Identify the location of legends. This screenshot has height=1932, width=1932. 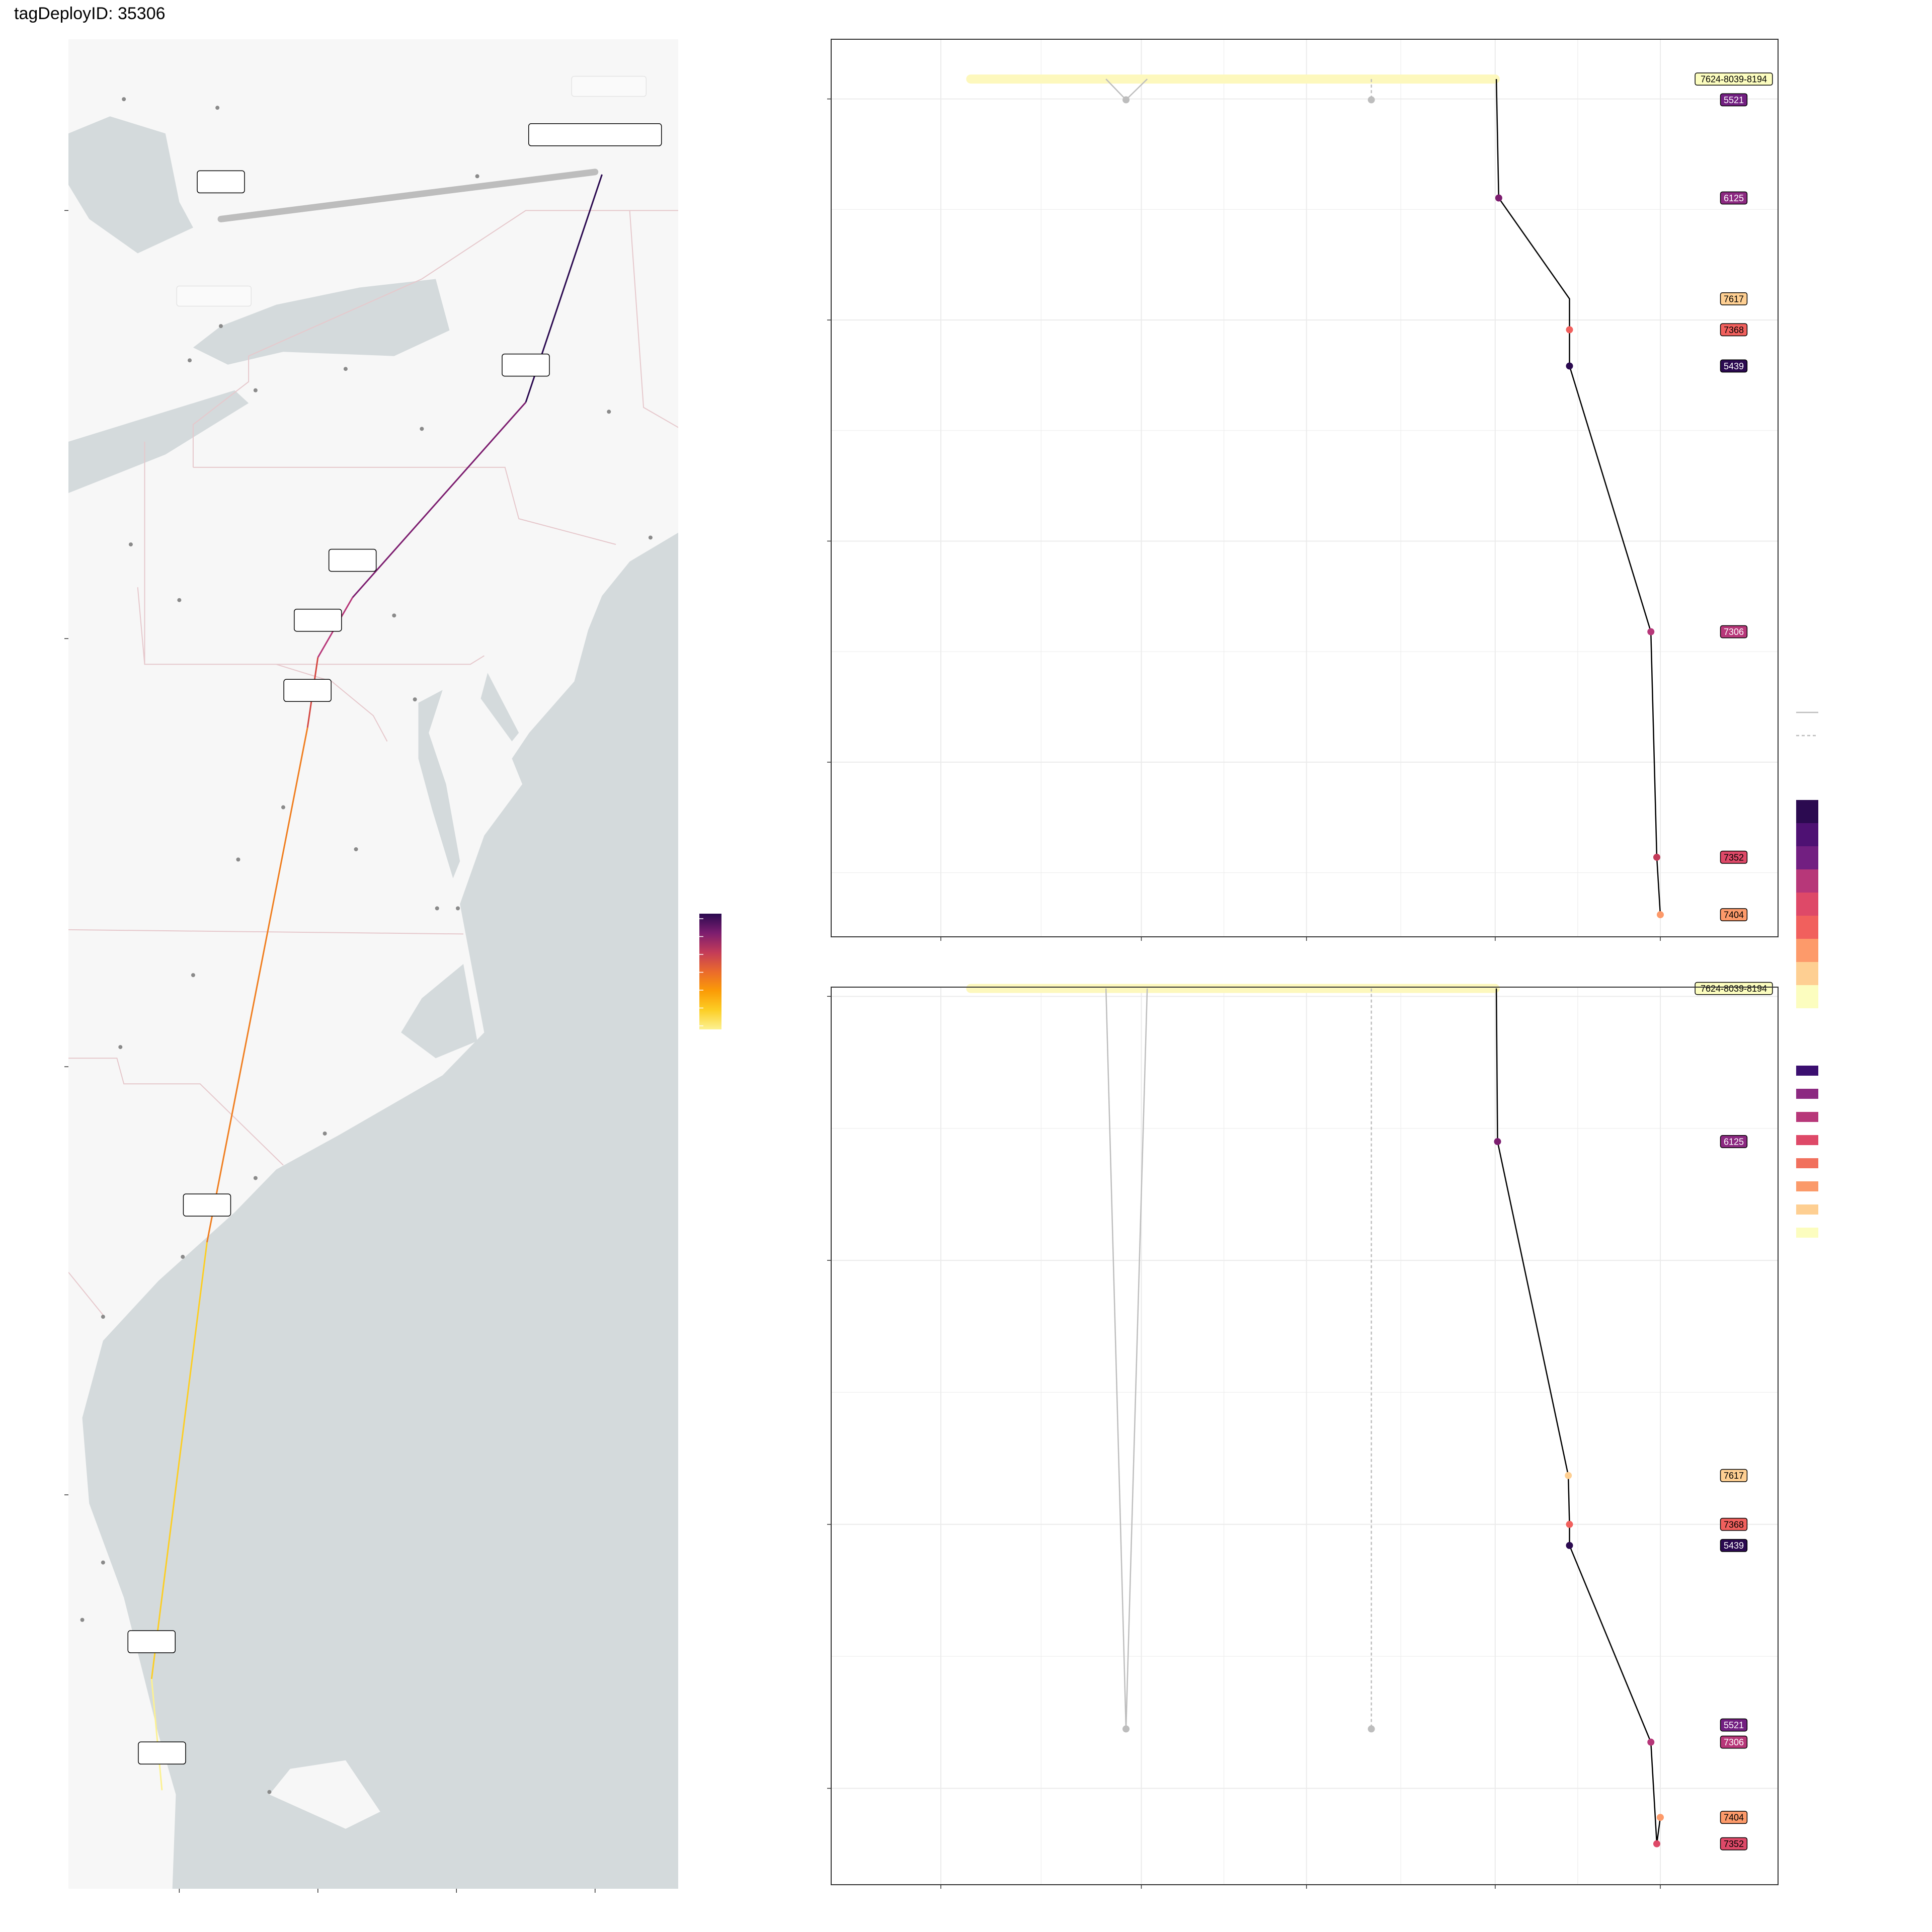
(1807, 975).